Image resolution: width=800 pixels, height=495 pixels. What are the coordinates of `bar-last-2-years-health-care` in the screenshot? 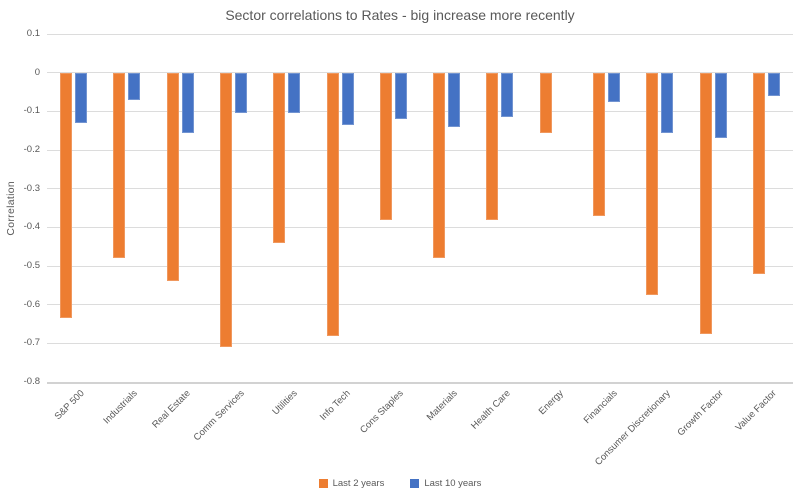 It's located at (492, 146).